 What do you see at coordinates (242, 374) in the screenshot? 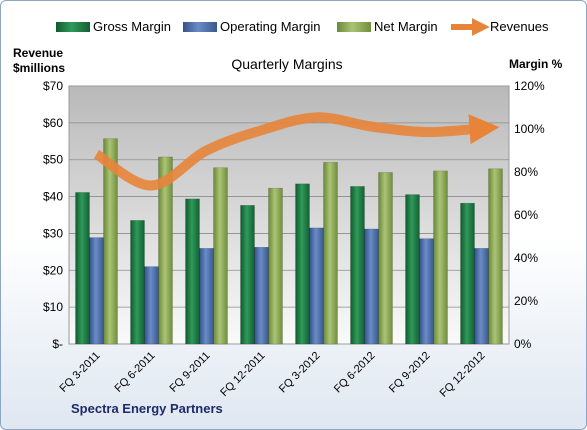
I see `x-category-label: FQ 12-2011` at bounding box center [242, 374].